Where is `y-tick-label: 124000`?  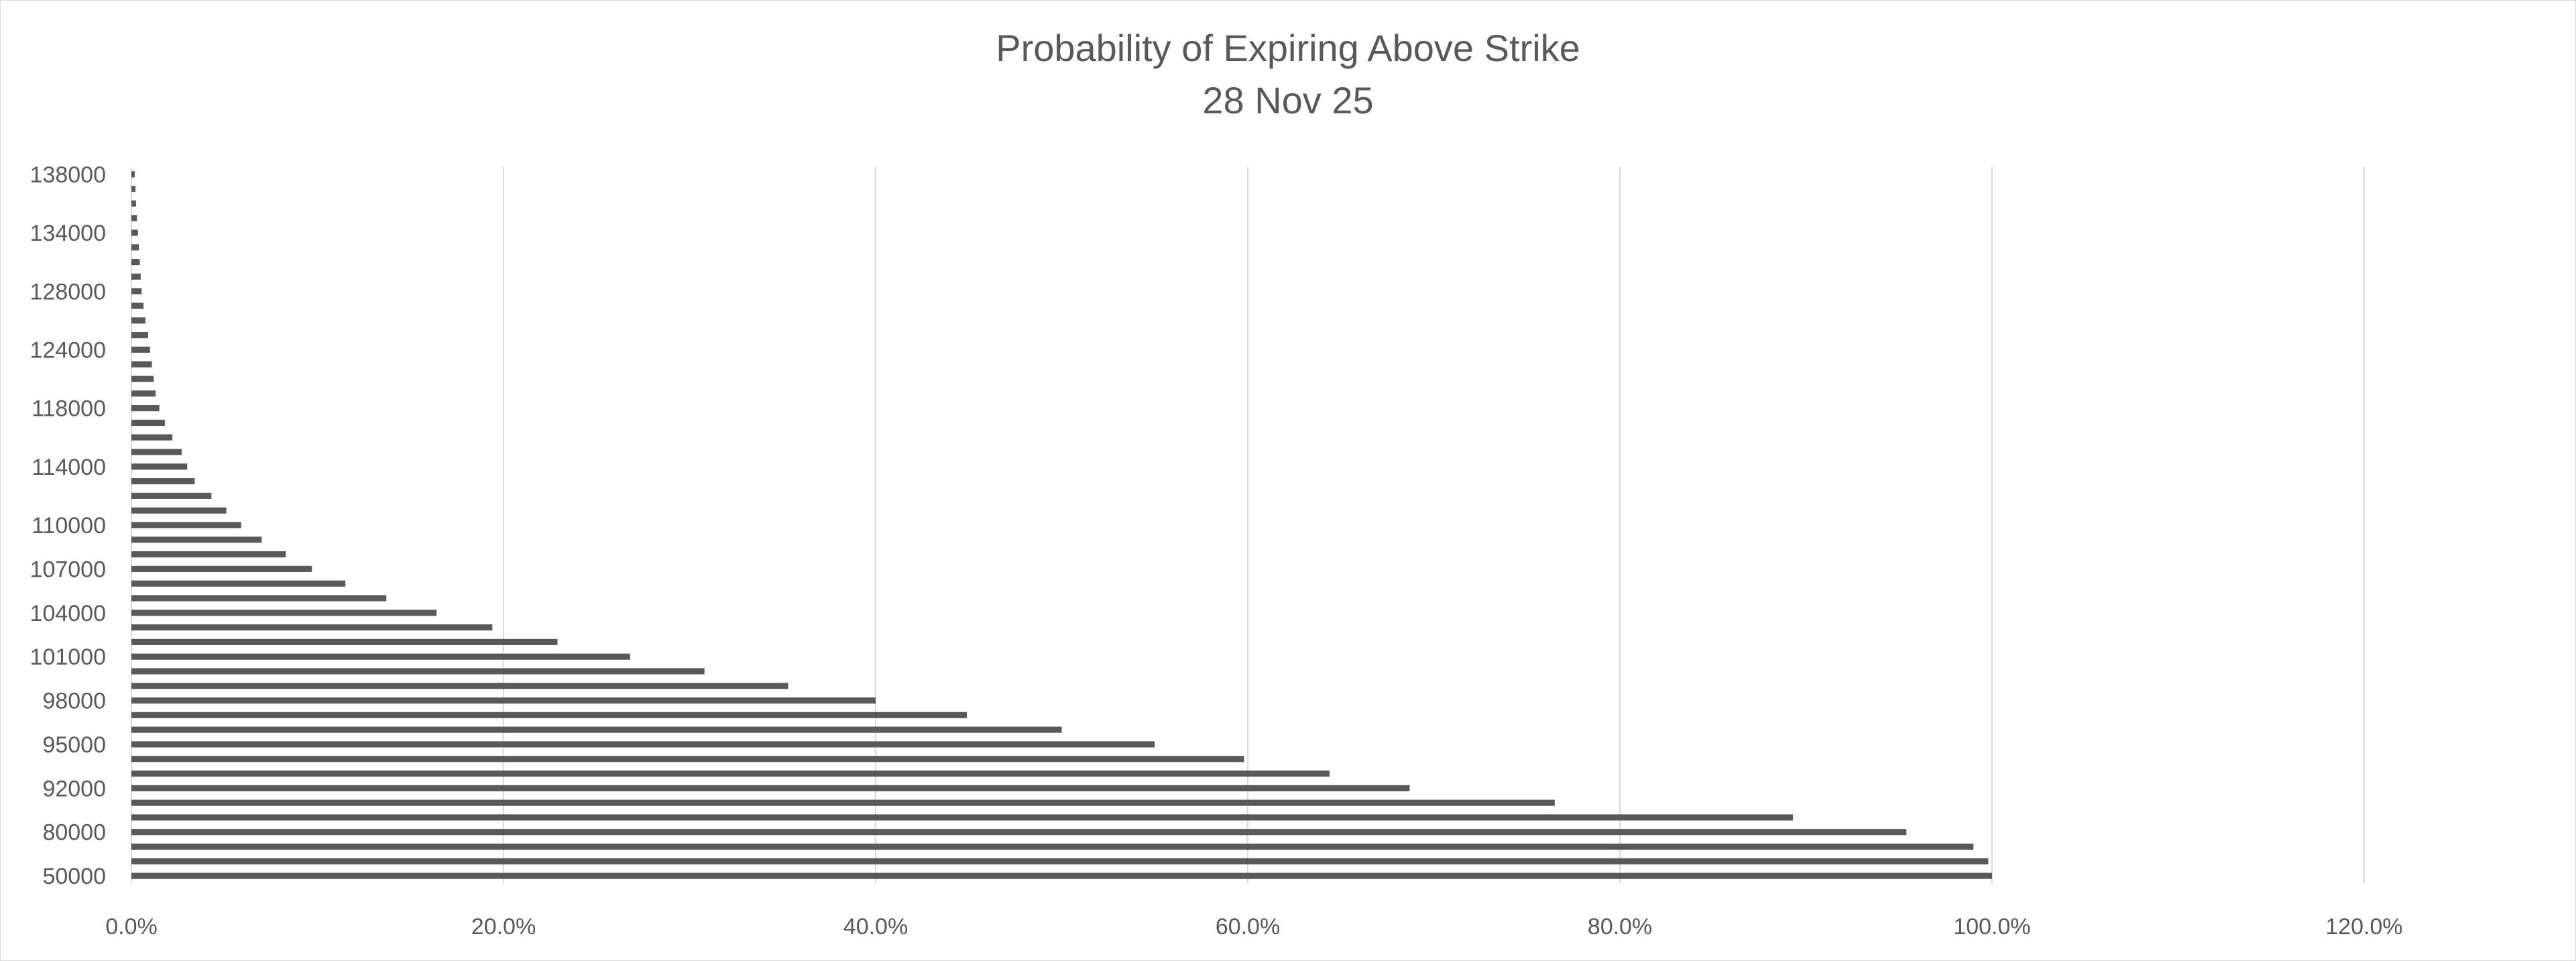
y-tick-label: 124000 is located at coordinates (68, 350).